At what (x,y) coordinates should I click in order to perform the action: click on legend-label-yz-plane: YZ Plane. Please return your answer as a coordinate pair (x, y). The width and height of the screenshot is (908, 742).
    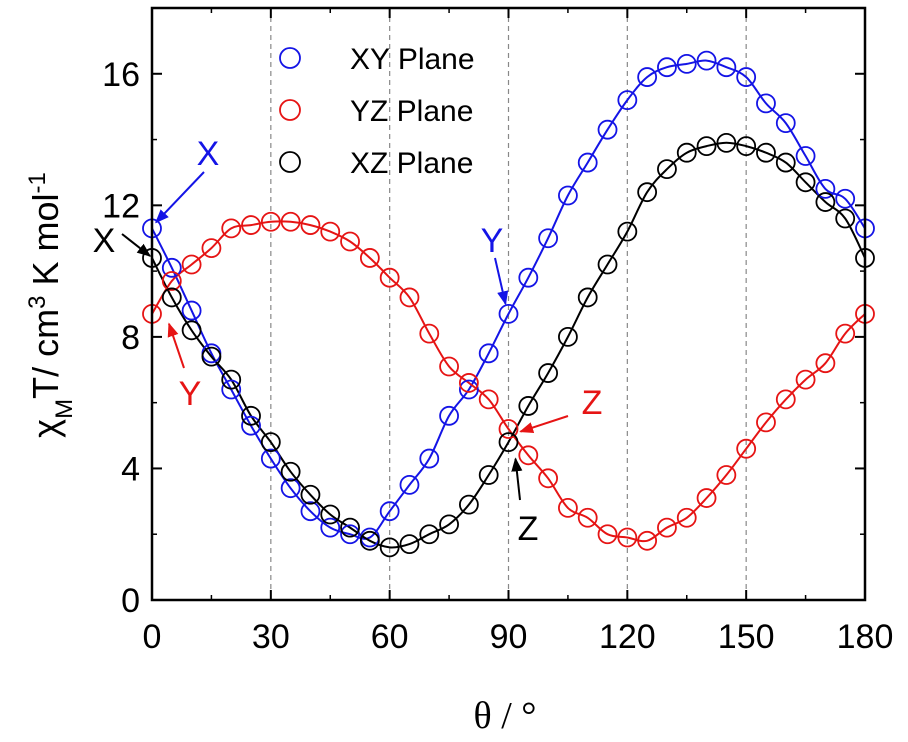
    Looking at the image, I should click on (411, 111).